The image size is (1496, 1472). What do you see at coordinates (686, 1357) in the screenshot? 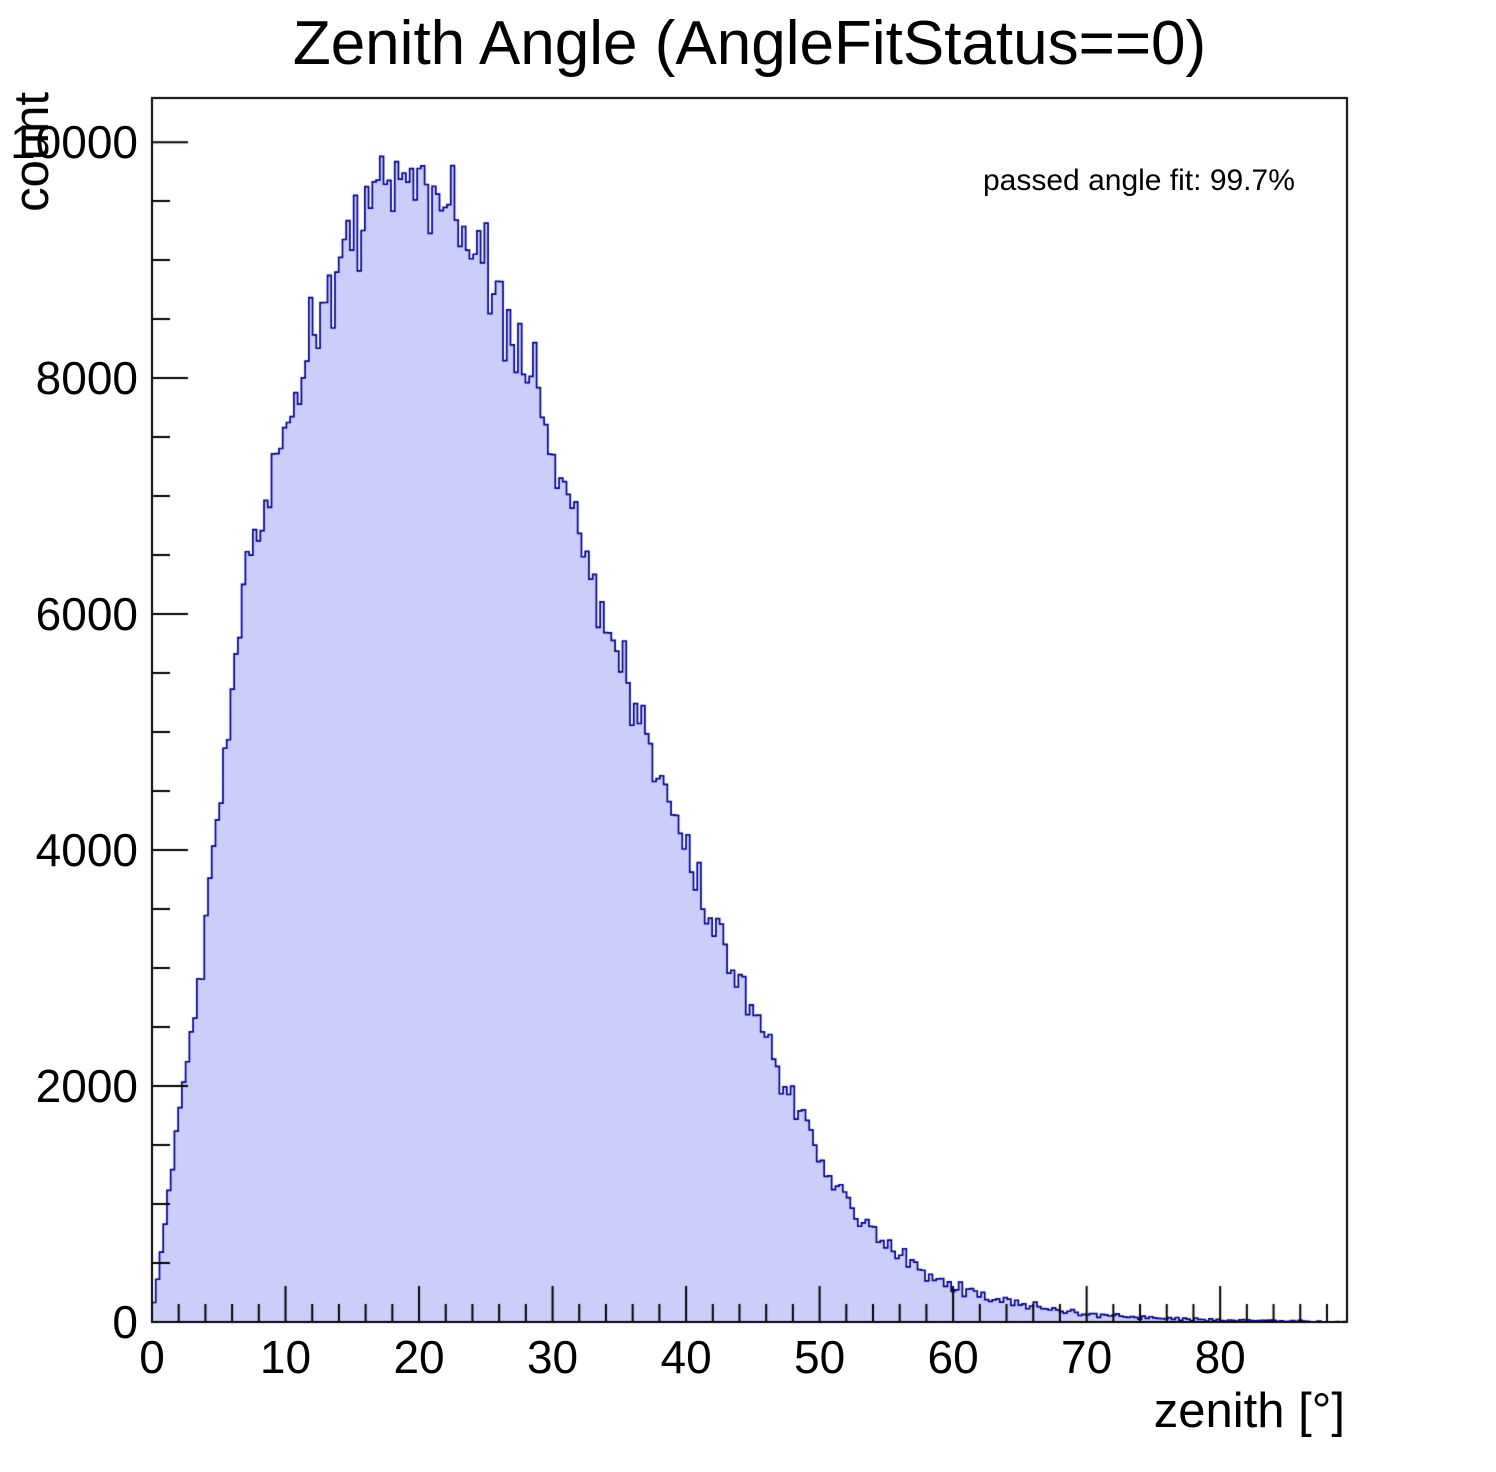
I see `x-tick-label: 40` at bounding box center [686, 1357].